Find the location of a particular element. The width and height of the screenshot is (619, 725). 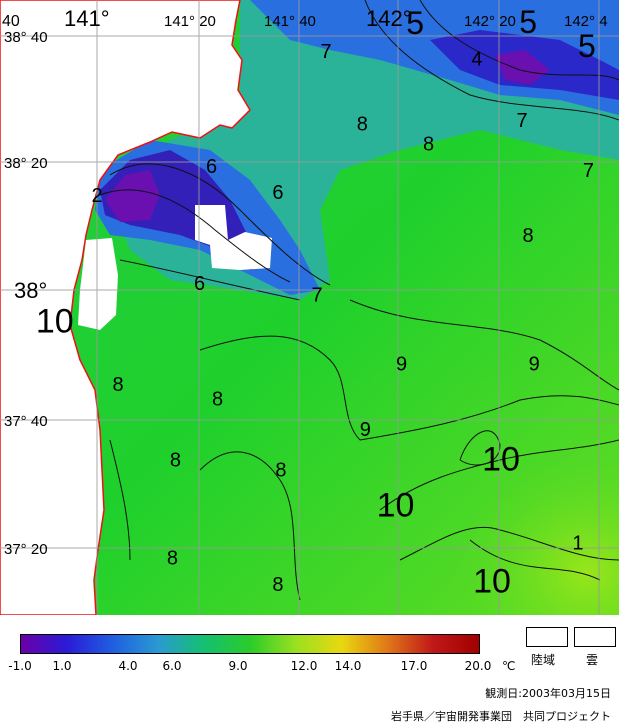

lon-label-142: 142° is located at coordinates (389, 18).